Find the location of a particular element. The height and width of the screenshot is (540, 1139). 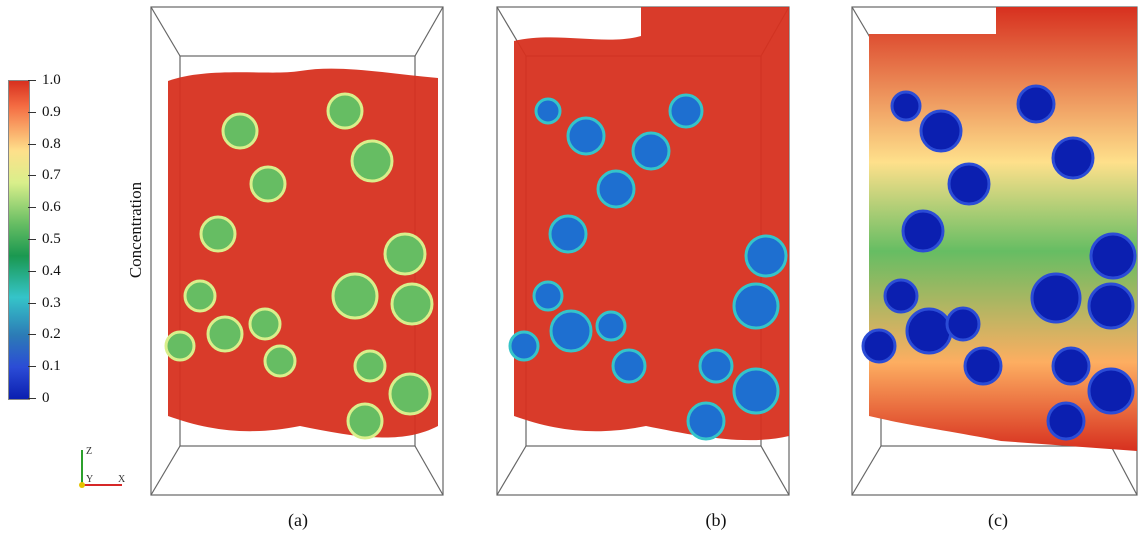

colorbar-title: Concentration is located at coordinates (135, 230).